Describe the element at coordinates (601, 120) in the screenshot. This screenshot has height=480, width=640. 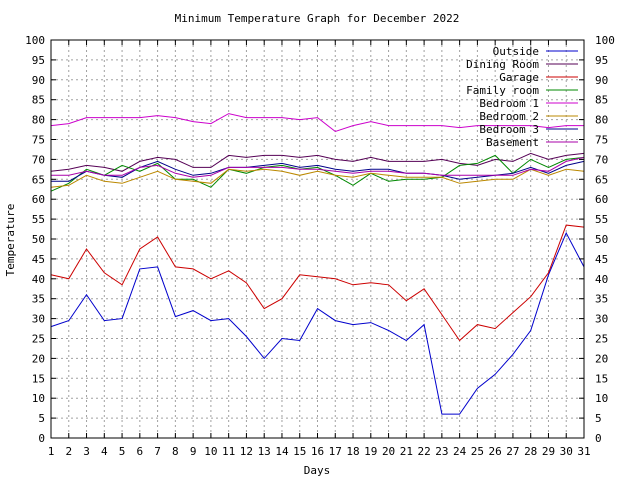
I see `y-tick-label-right: 80` at that location.